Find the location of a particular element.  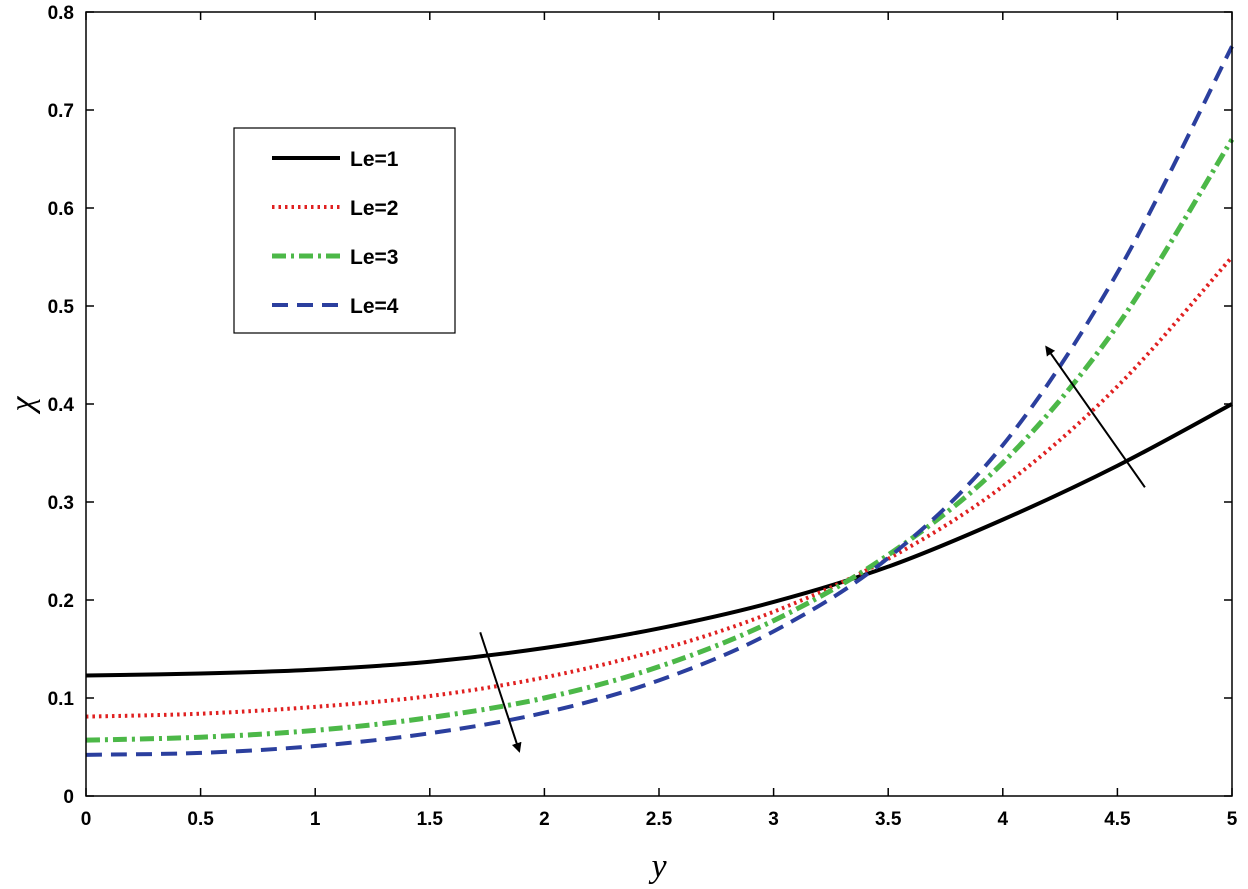

legend-label-4: Le=4 is located at coordinates (374, 306).